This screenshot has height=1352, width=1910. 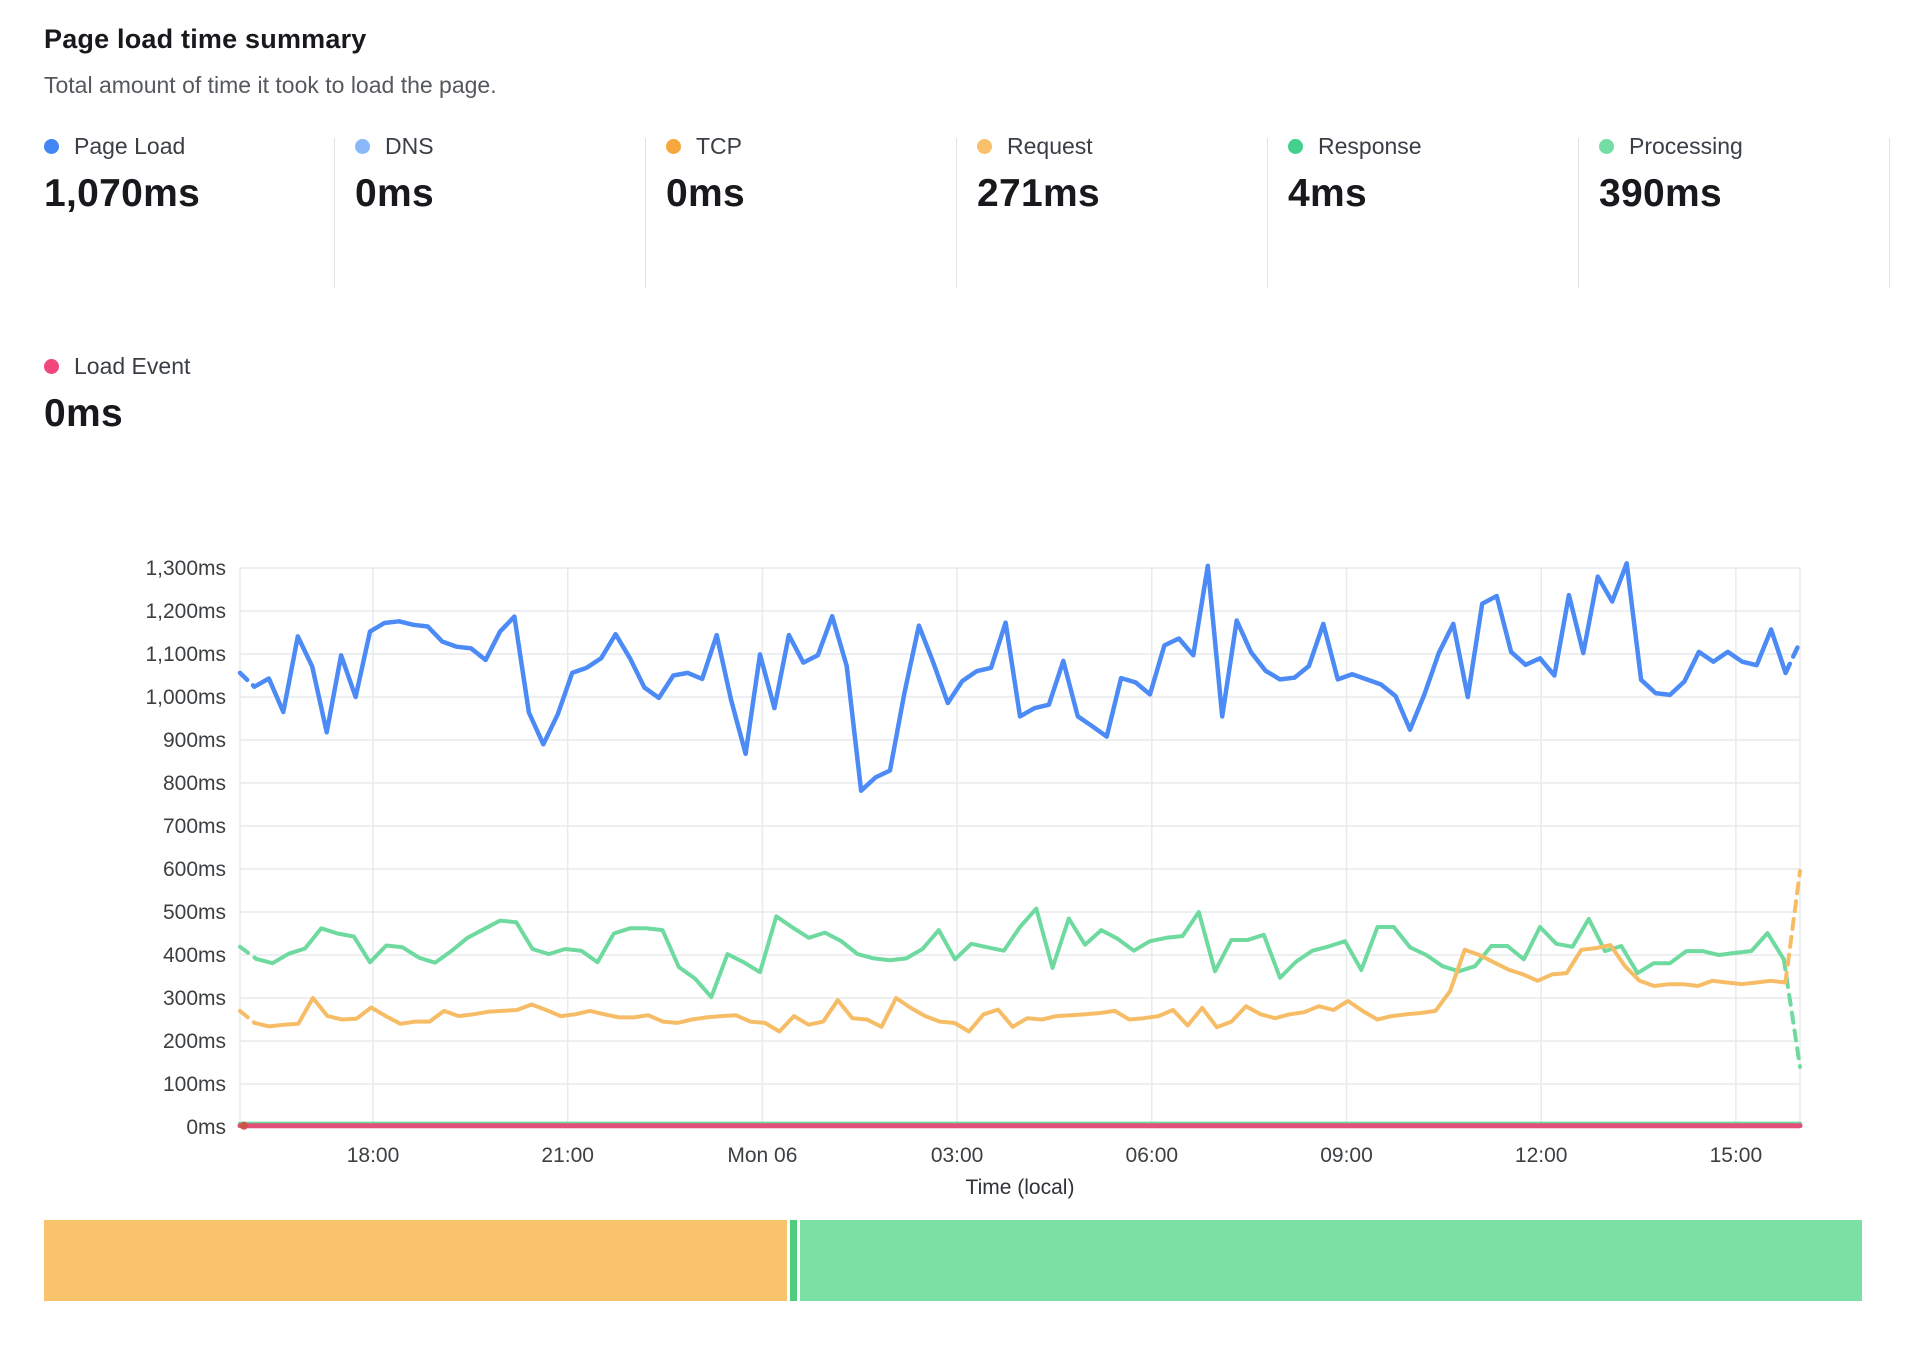 I want to click on timeline-bar, so click(x=953, y=1260).